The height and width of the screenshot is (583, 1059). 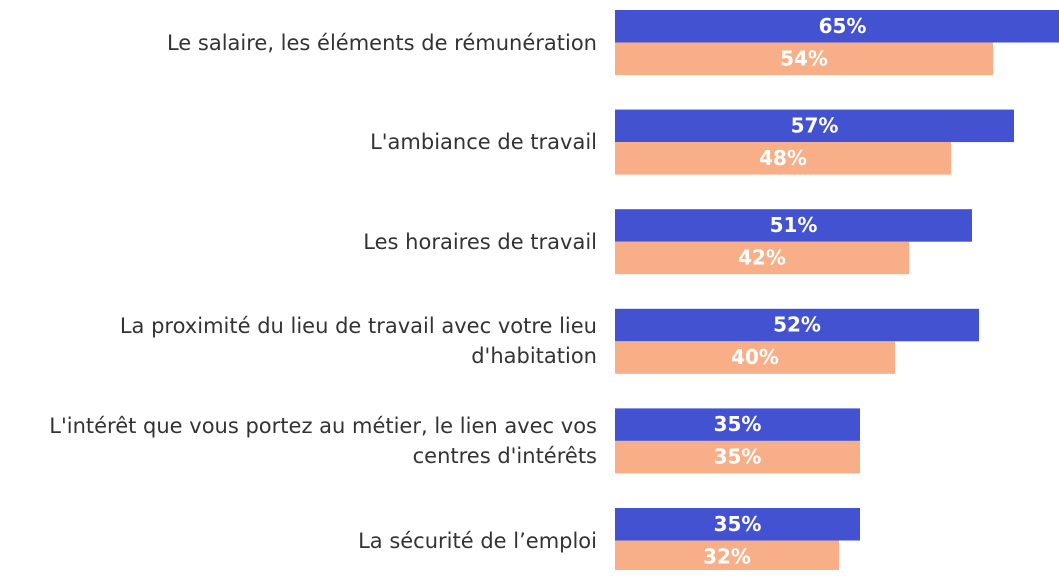 What do you see at coordinates (480, 241) in the screenshot?
I see `category-label: Les horaires de travail` at bounding box center [480, 241].